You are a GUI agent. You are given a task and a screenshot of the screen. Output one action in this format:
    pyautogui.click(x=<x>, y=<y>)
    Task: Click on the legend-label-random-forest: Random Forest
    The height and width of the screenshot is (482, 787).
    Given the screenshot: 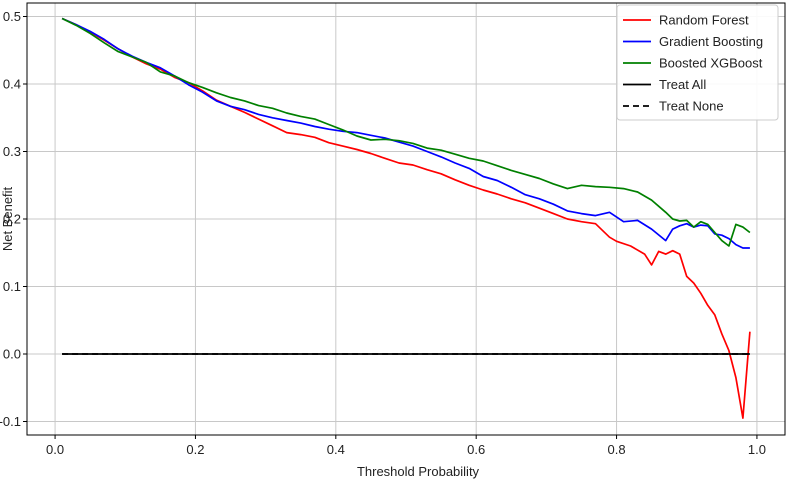 What is the action you would take?
    pyautogui.click(x=704, y=20)
    